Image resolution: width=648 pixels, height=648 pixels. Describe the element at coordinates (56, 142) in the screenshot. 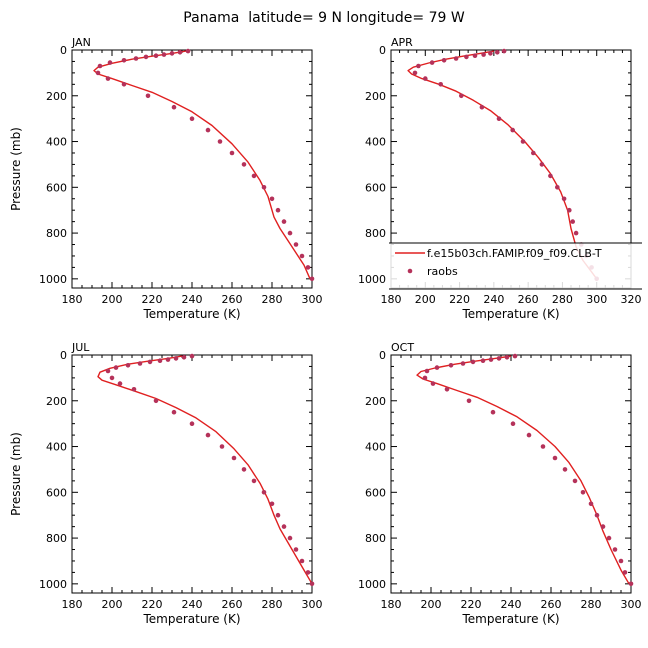

I see `y-tick-label: 400` at that location.